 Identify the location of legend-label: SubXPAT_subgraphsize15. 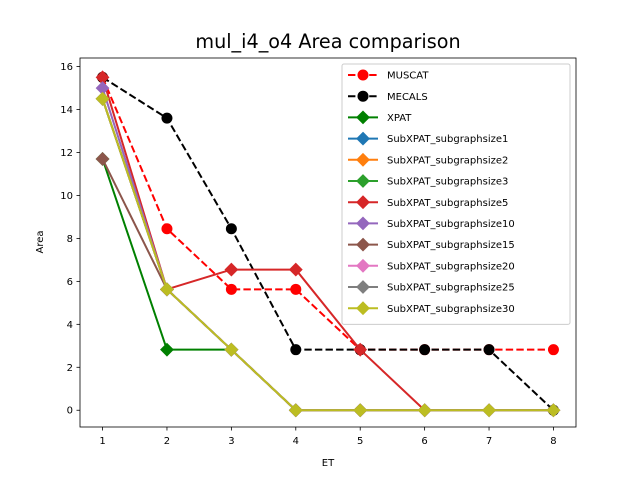
(451, 245).